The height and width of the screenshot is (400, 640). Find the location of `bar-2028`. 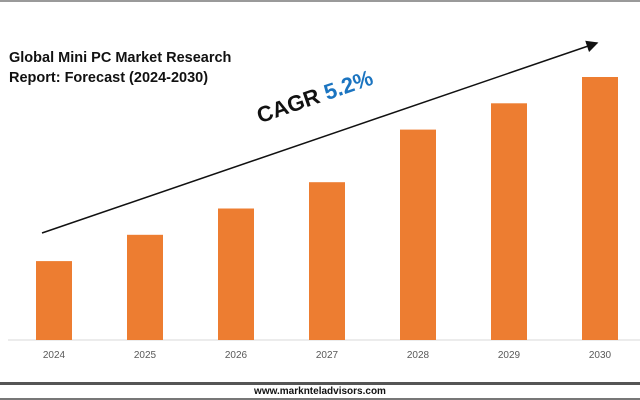

bar-2028 is located at coordinates (418, 234).